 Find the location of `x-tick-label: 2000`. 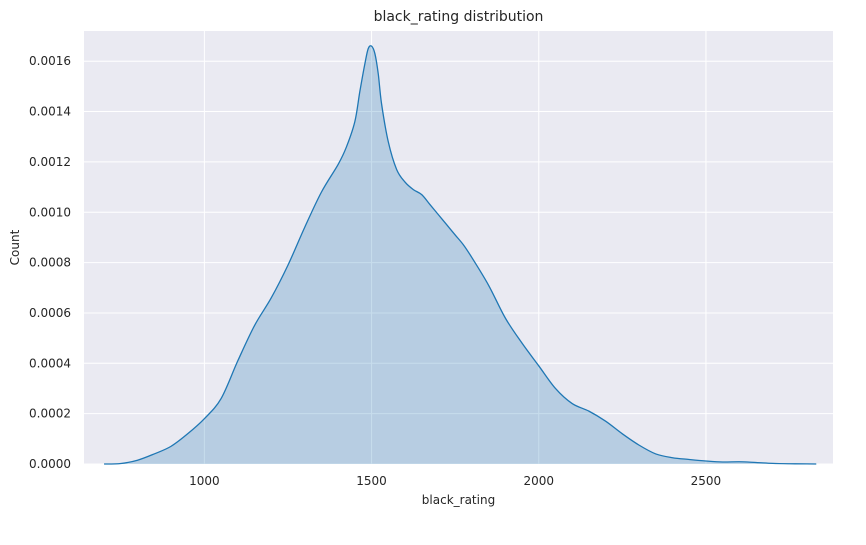

x-tick-label: 2000 is located at coordinates (538, 481).